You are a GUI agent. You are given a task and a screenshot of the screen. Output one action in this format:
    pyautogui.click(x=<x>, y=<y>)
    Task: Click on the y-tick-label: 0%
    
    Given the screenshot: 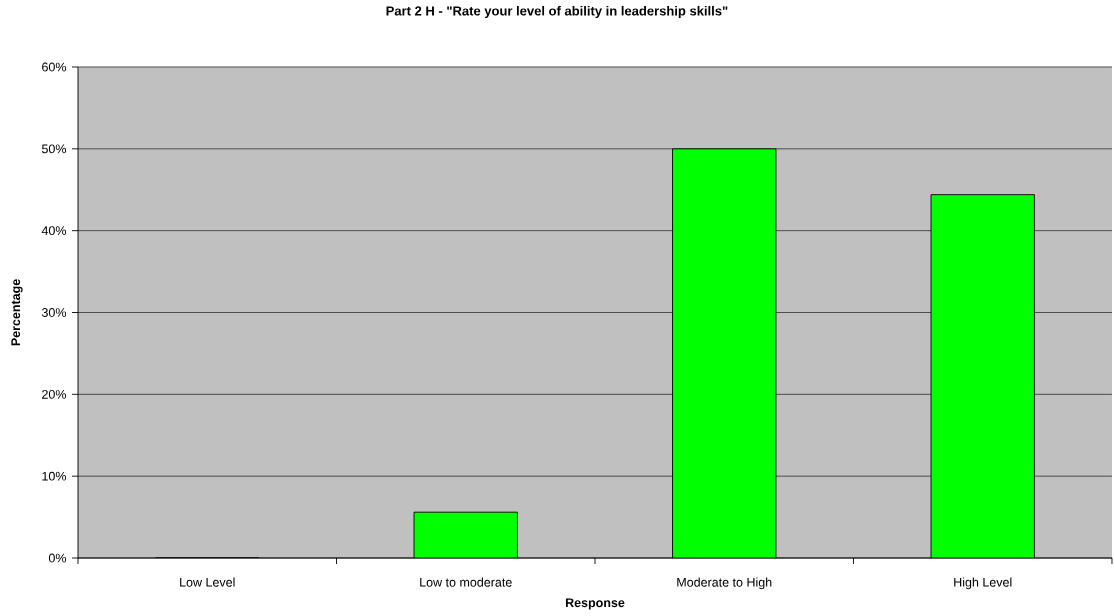 What is the action you would take?
    pyautogui.click(x=57, y=558)
    